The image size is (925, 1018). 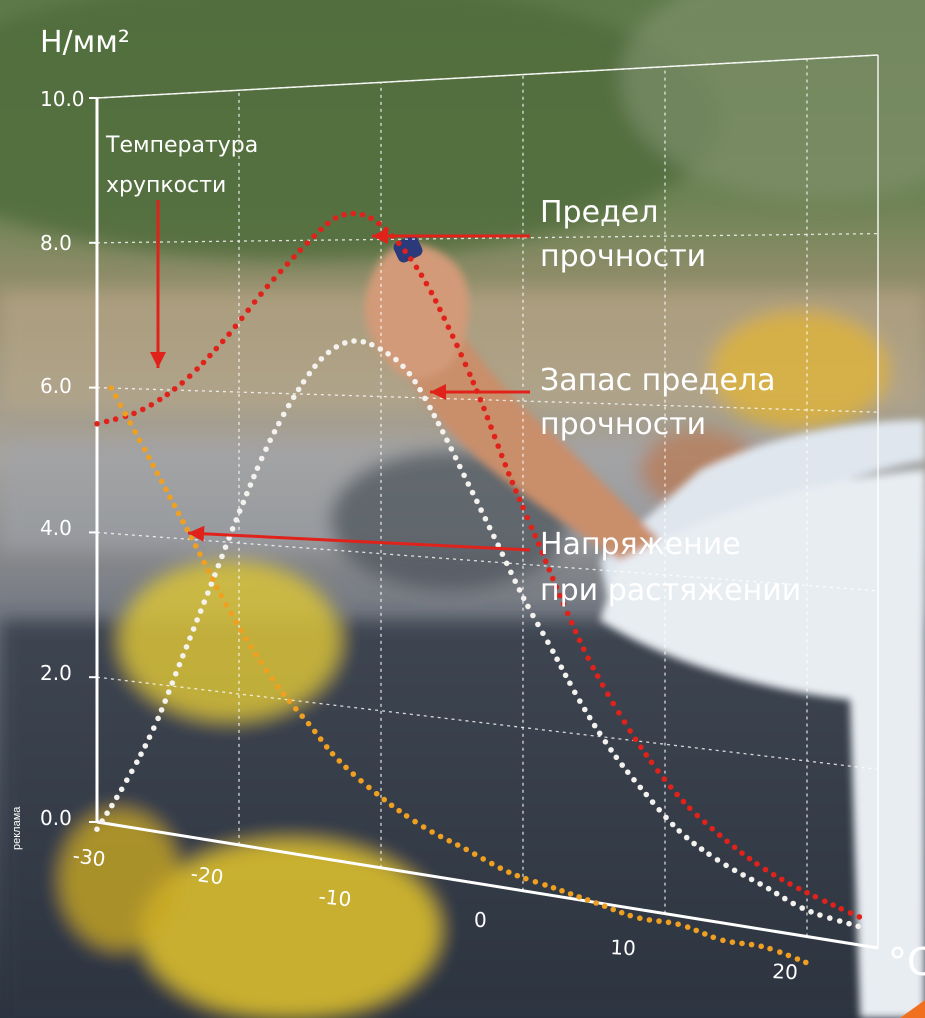 What do you see at coordinates (56, 528) in the screenshot?
I see `y-tick-label: 4.0` at bounding box center [56, 528].